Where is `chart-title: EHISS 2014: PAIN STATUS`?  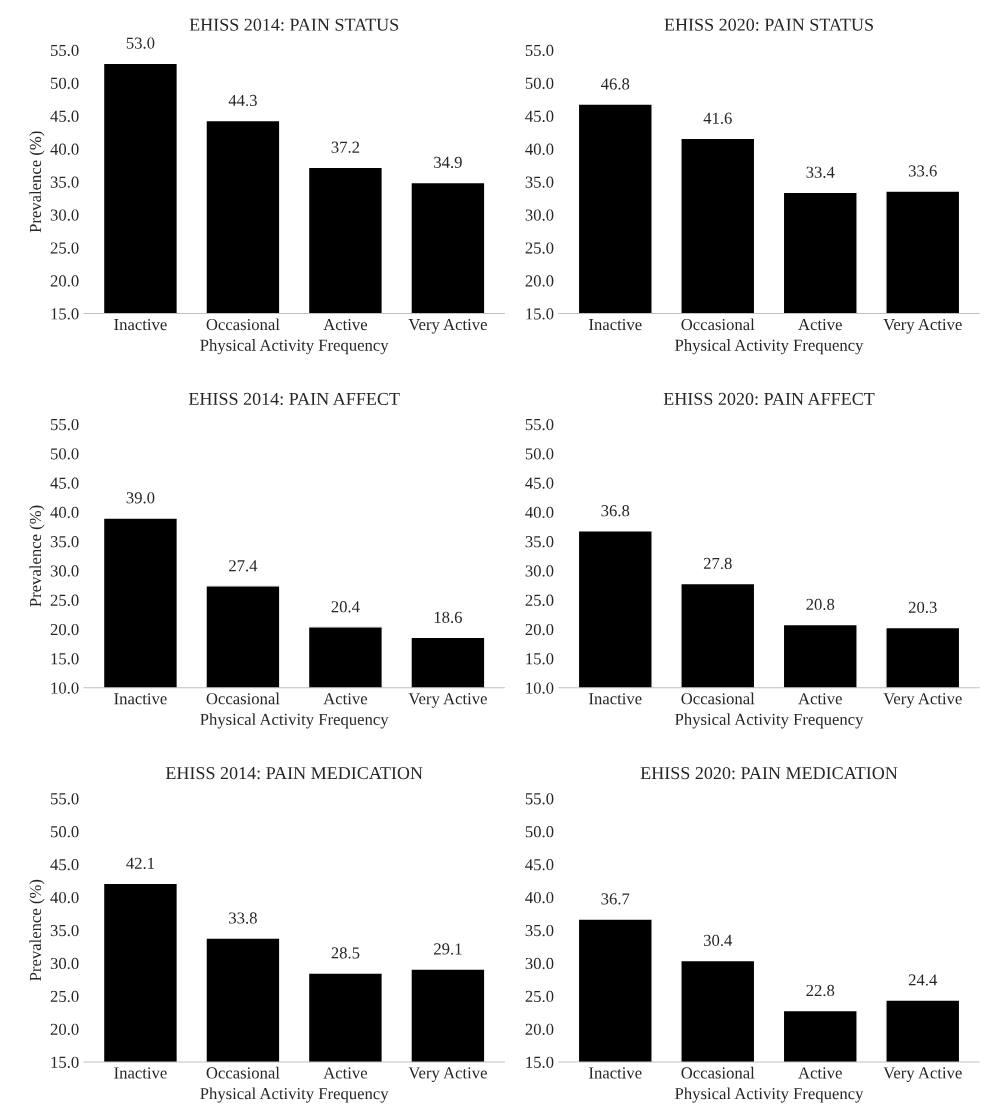 chart-title: EHISS 2014: PAIN STATUS is located at coordinates (294, 24).